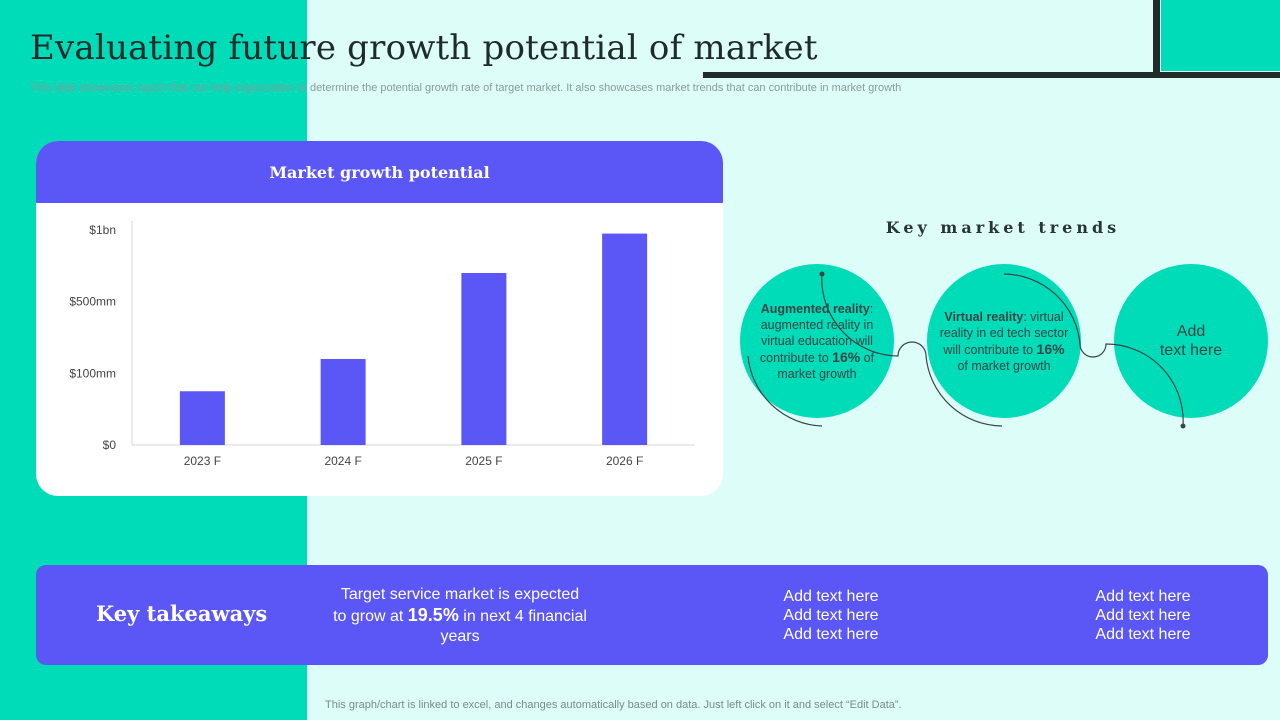 The width and height of the screenshot is (1280, 720). What do you see at coordinates (433, 615) in the screenshot?
I see `takeaway-percentage: 19.5%` at bounding box center [433, 615].